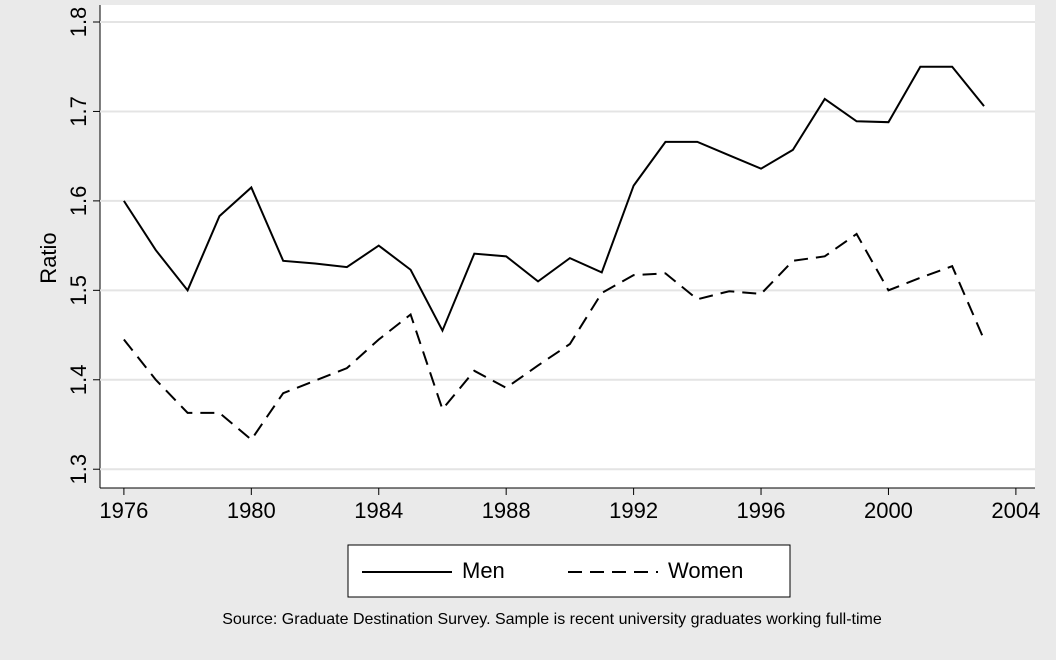 This screenshot has height=660, width=1056. Describe the element at coordinates (633, 510) in the screenshot. I see `x-tick-label: 1992` at that location.